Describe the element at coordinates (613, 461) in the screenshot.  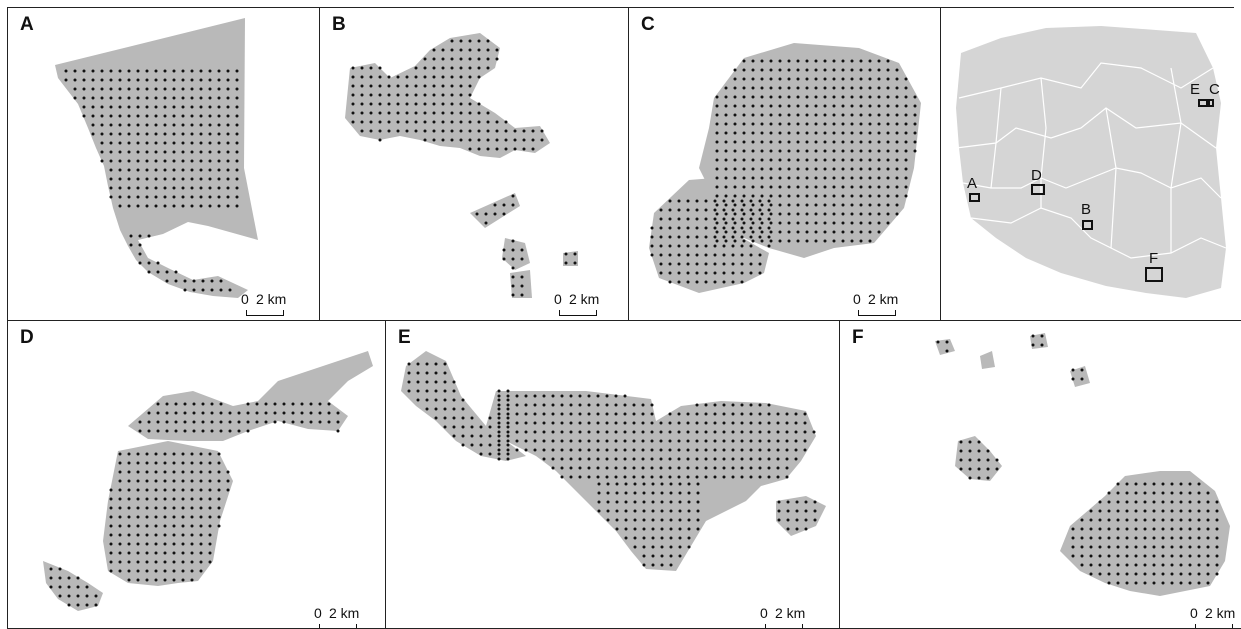
I see `forest-map-e` at that location.